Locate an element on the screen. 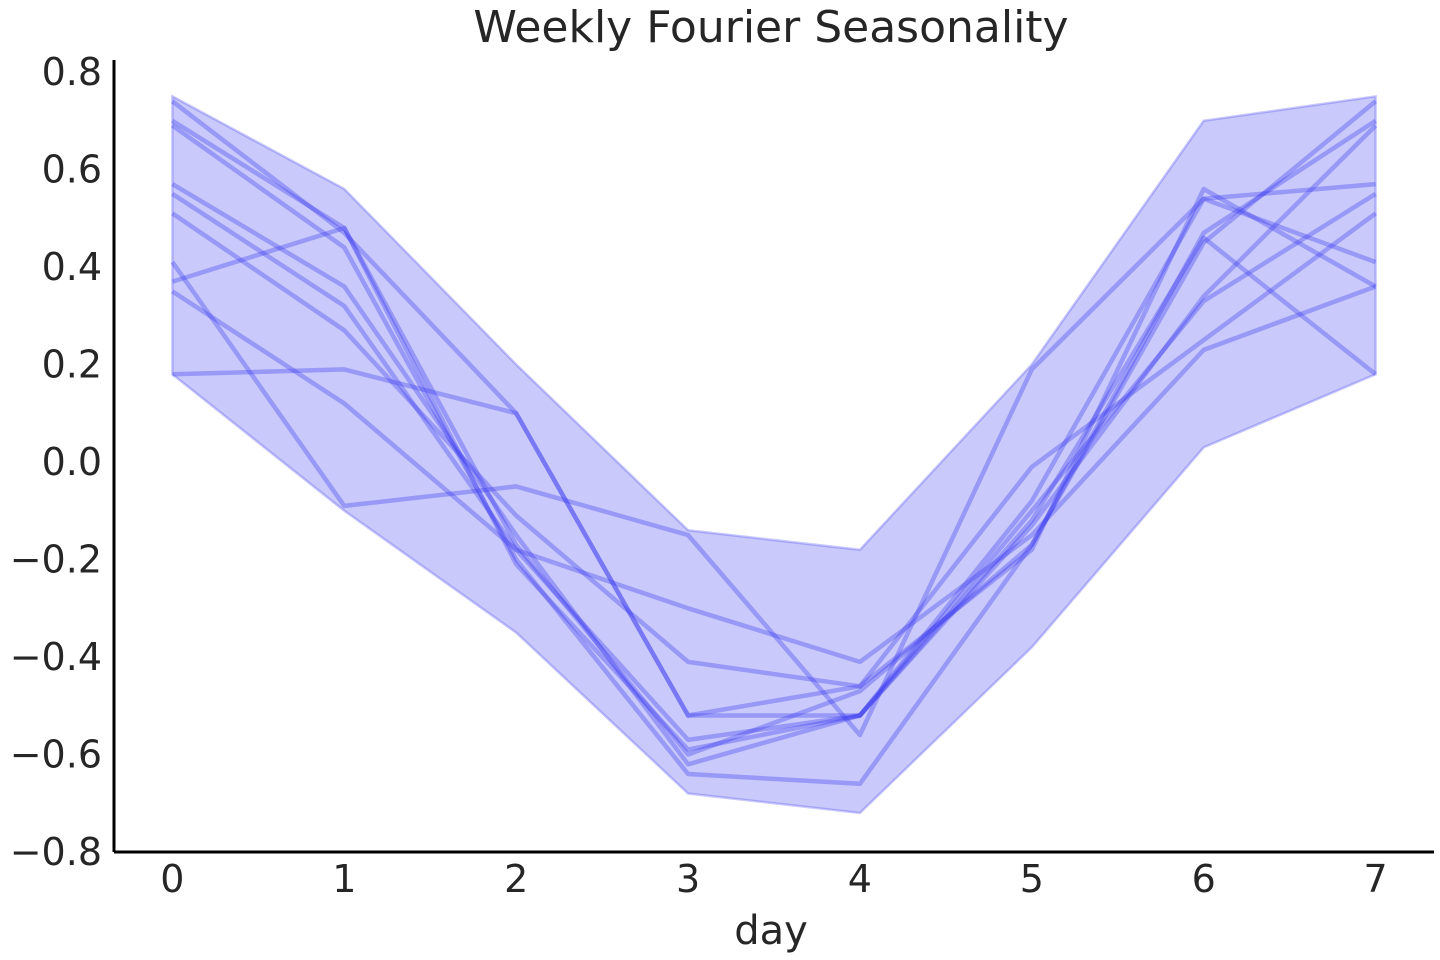 Image resolution: width=1440 pixels, height=960 pixels. x-tick-label: 2 is located at coordinates (516, 879).